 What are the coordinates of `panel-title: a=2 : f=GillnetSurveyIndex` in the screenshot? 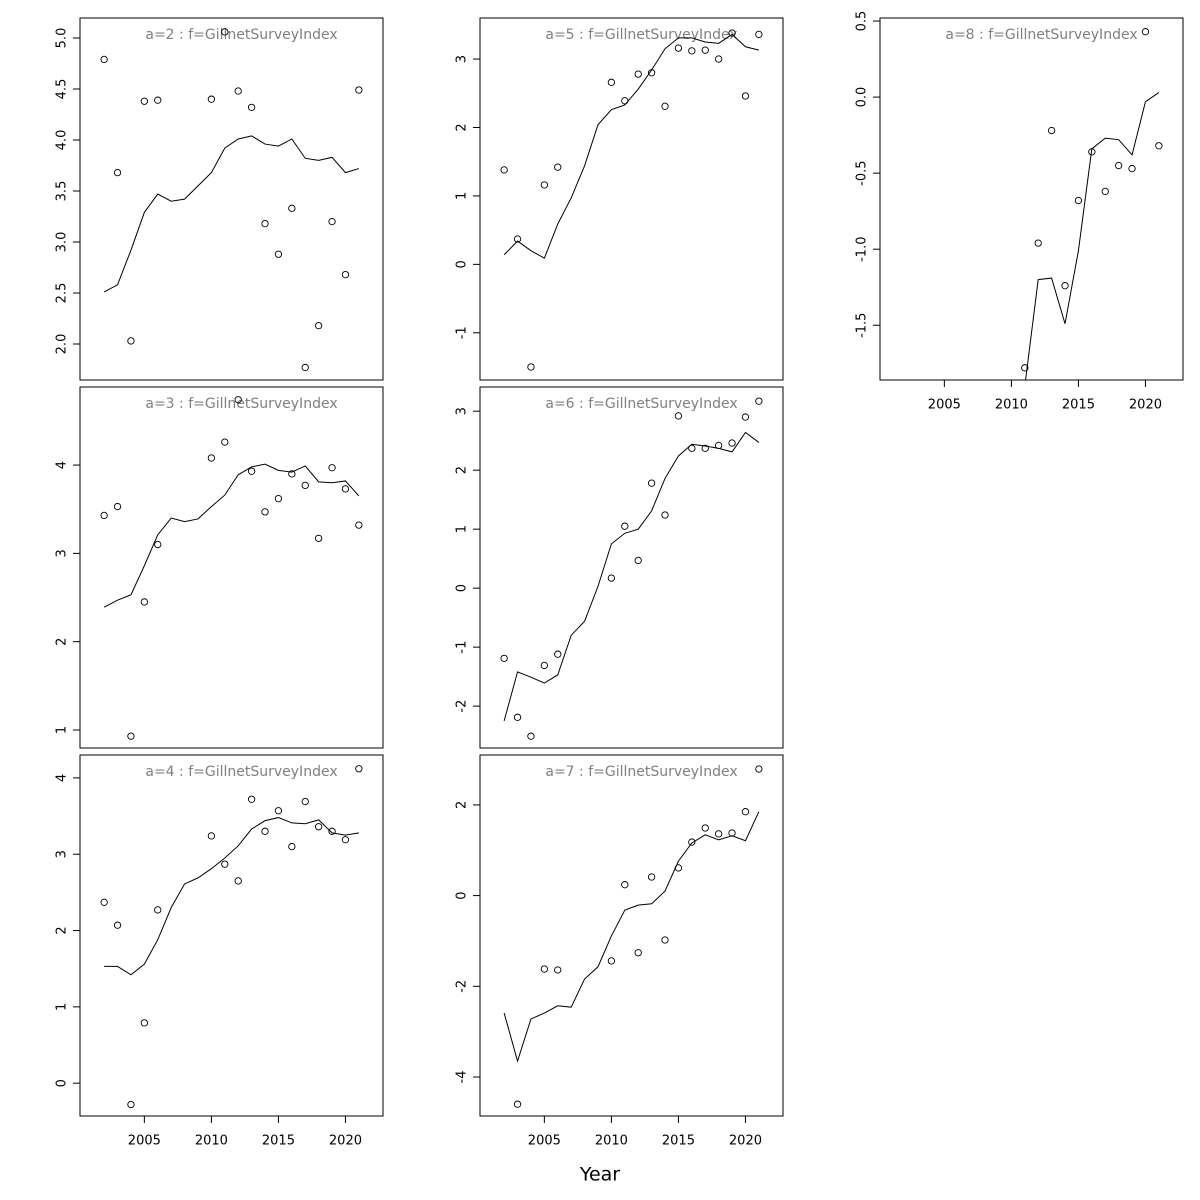 It's located at (241, 35).